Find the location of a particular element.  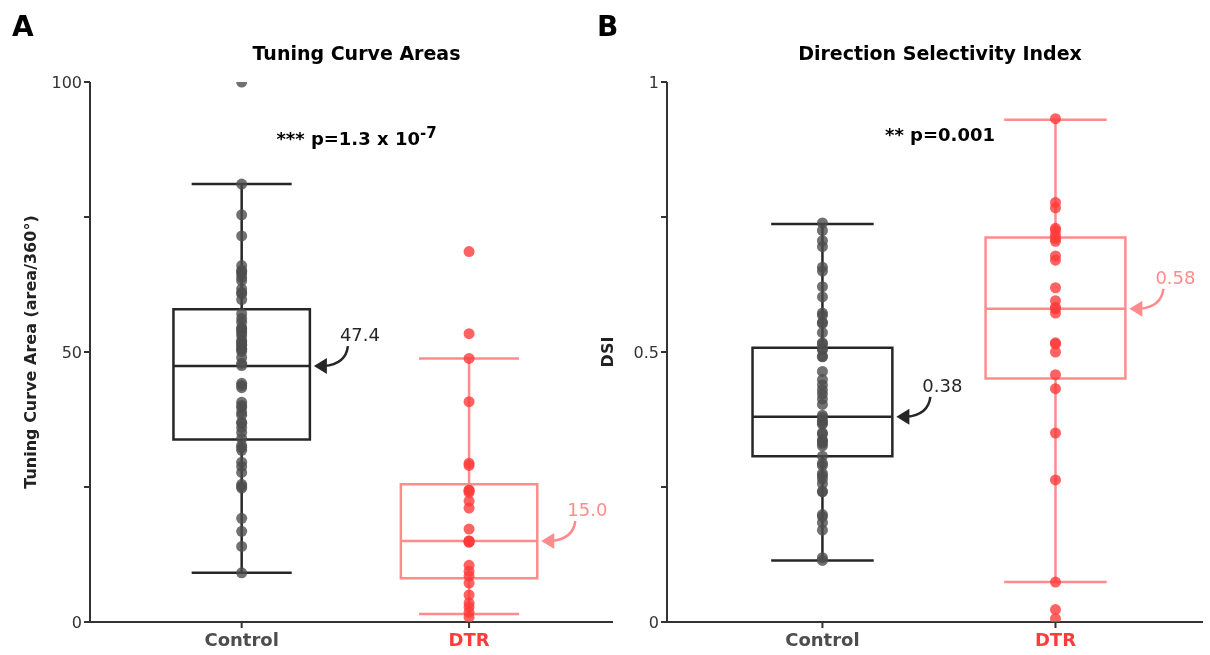

y-axis-title: Tuning Curve Area (area/360°) is located at coordinates (30, 352).